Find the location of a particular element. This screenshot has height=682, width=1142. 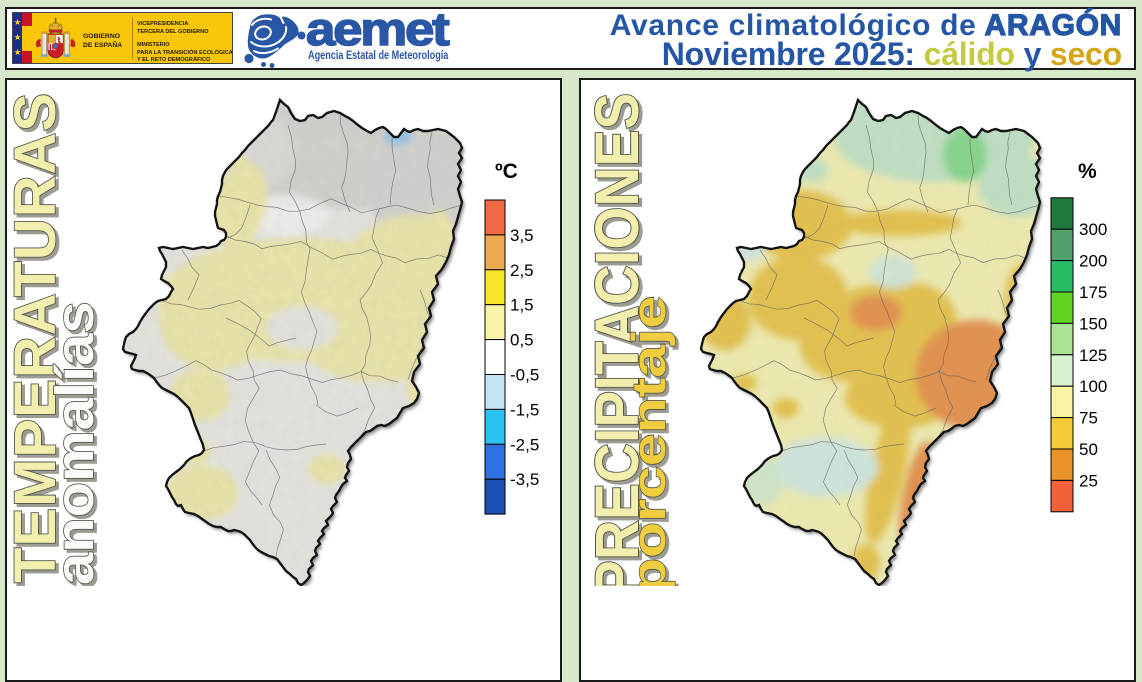

svg-text: 200 is located at coordinates (1093, 261).